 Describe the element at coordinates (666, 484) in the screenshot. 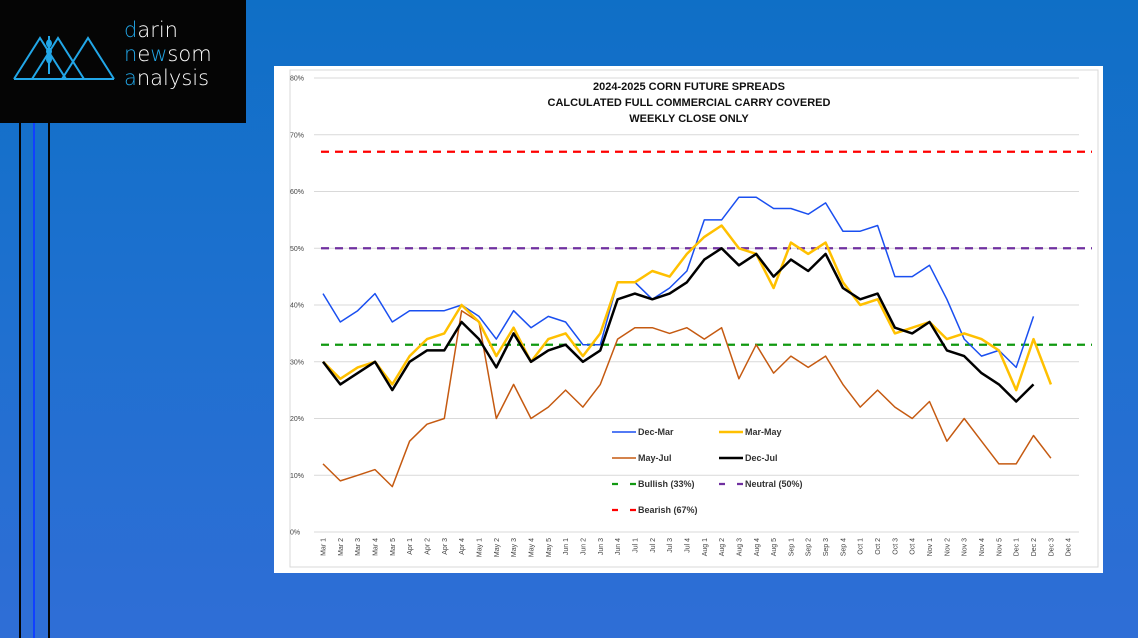

I see `legend-label: Bullish (33%)` at that location.